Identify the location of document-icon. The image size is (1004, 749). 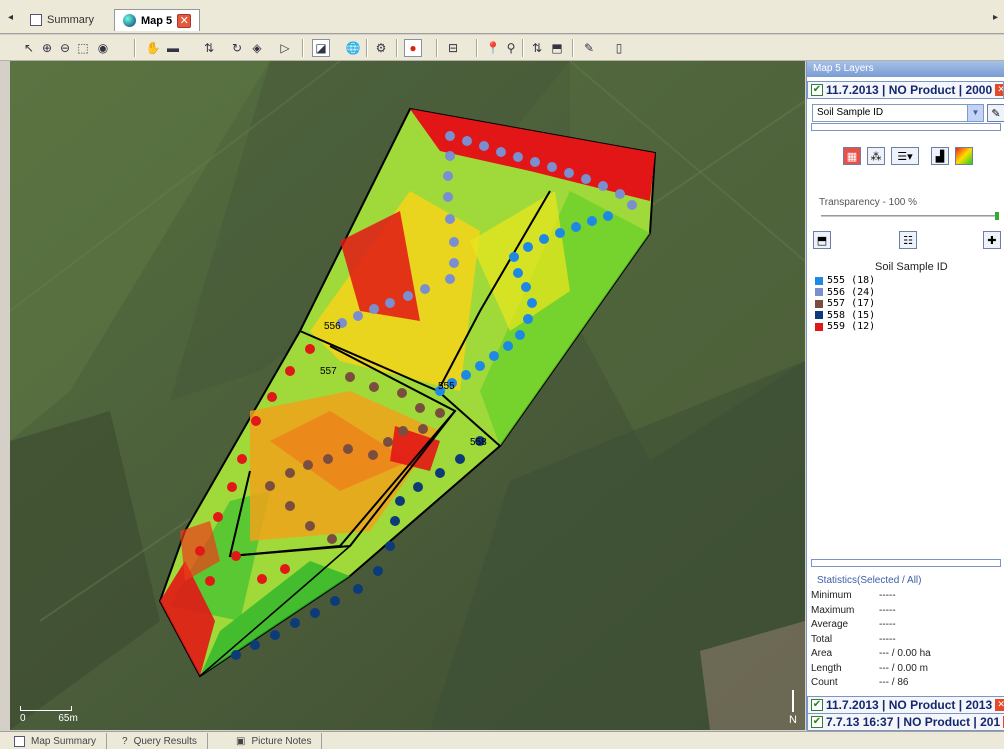
(36, 20).